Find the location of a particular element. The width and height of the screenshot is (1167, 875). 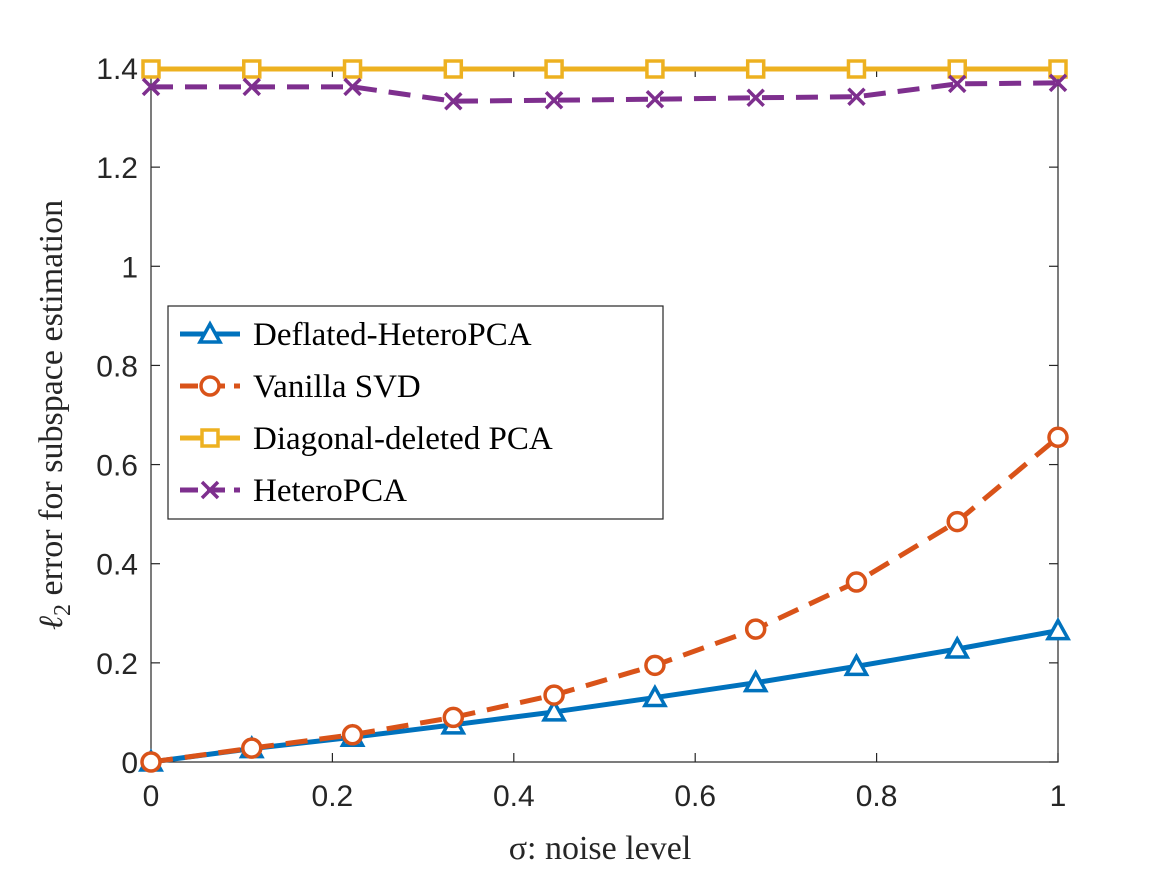

y-tick-label: 0.4 is located at coordinates (117, 565).